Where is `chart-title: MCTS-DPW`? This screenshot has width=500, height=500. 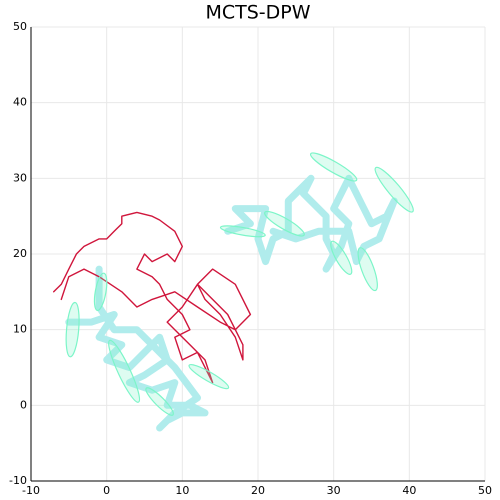
chart-title: MCTS-DPW is located at coordinates (257, 13).